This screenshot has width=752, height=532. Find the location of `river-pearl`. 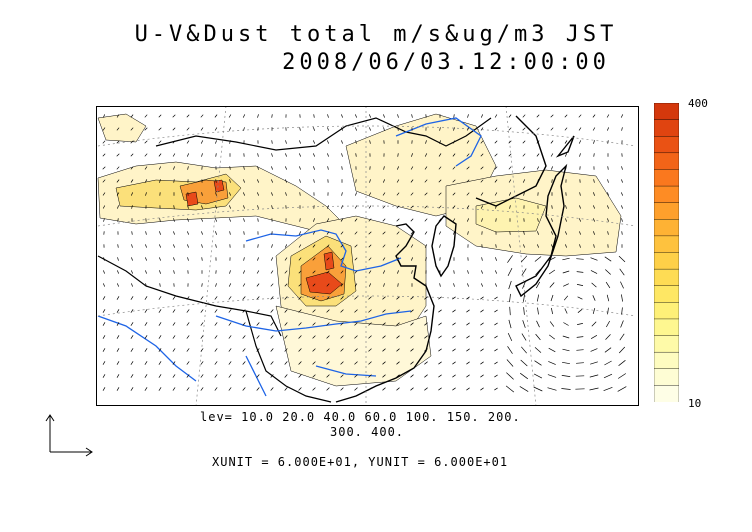

river-pearl is located at coordinates (346, 371).